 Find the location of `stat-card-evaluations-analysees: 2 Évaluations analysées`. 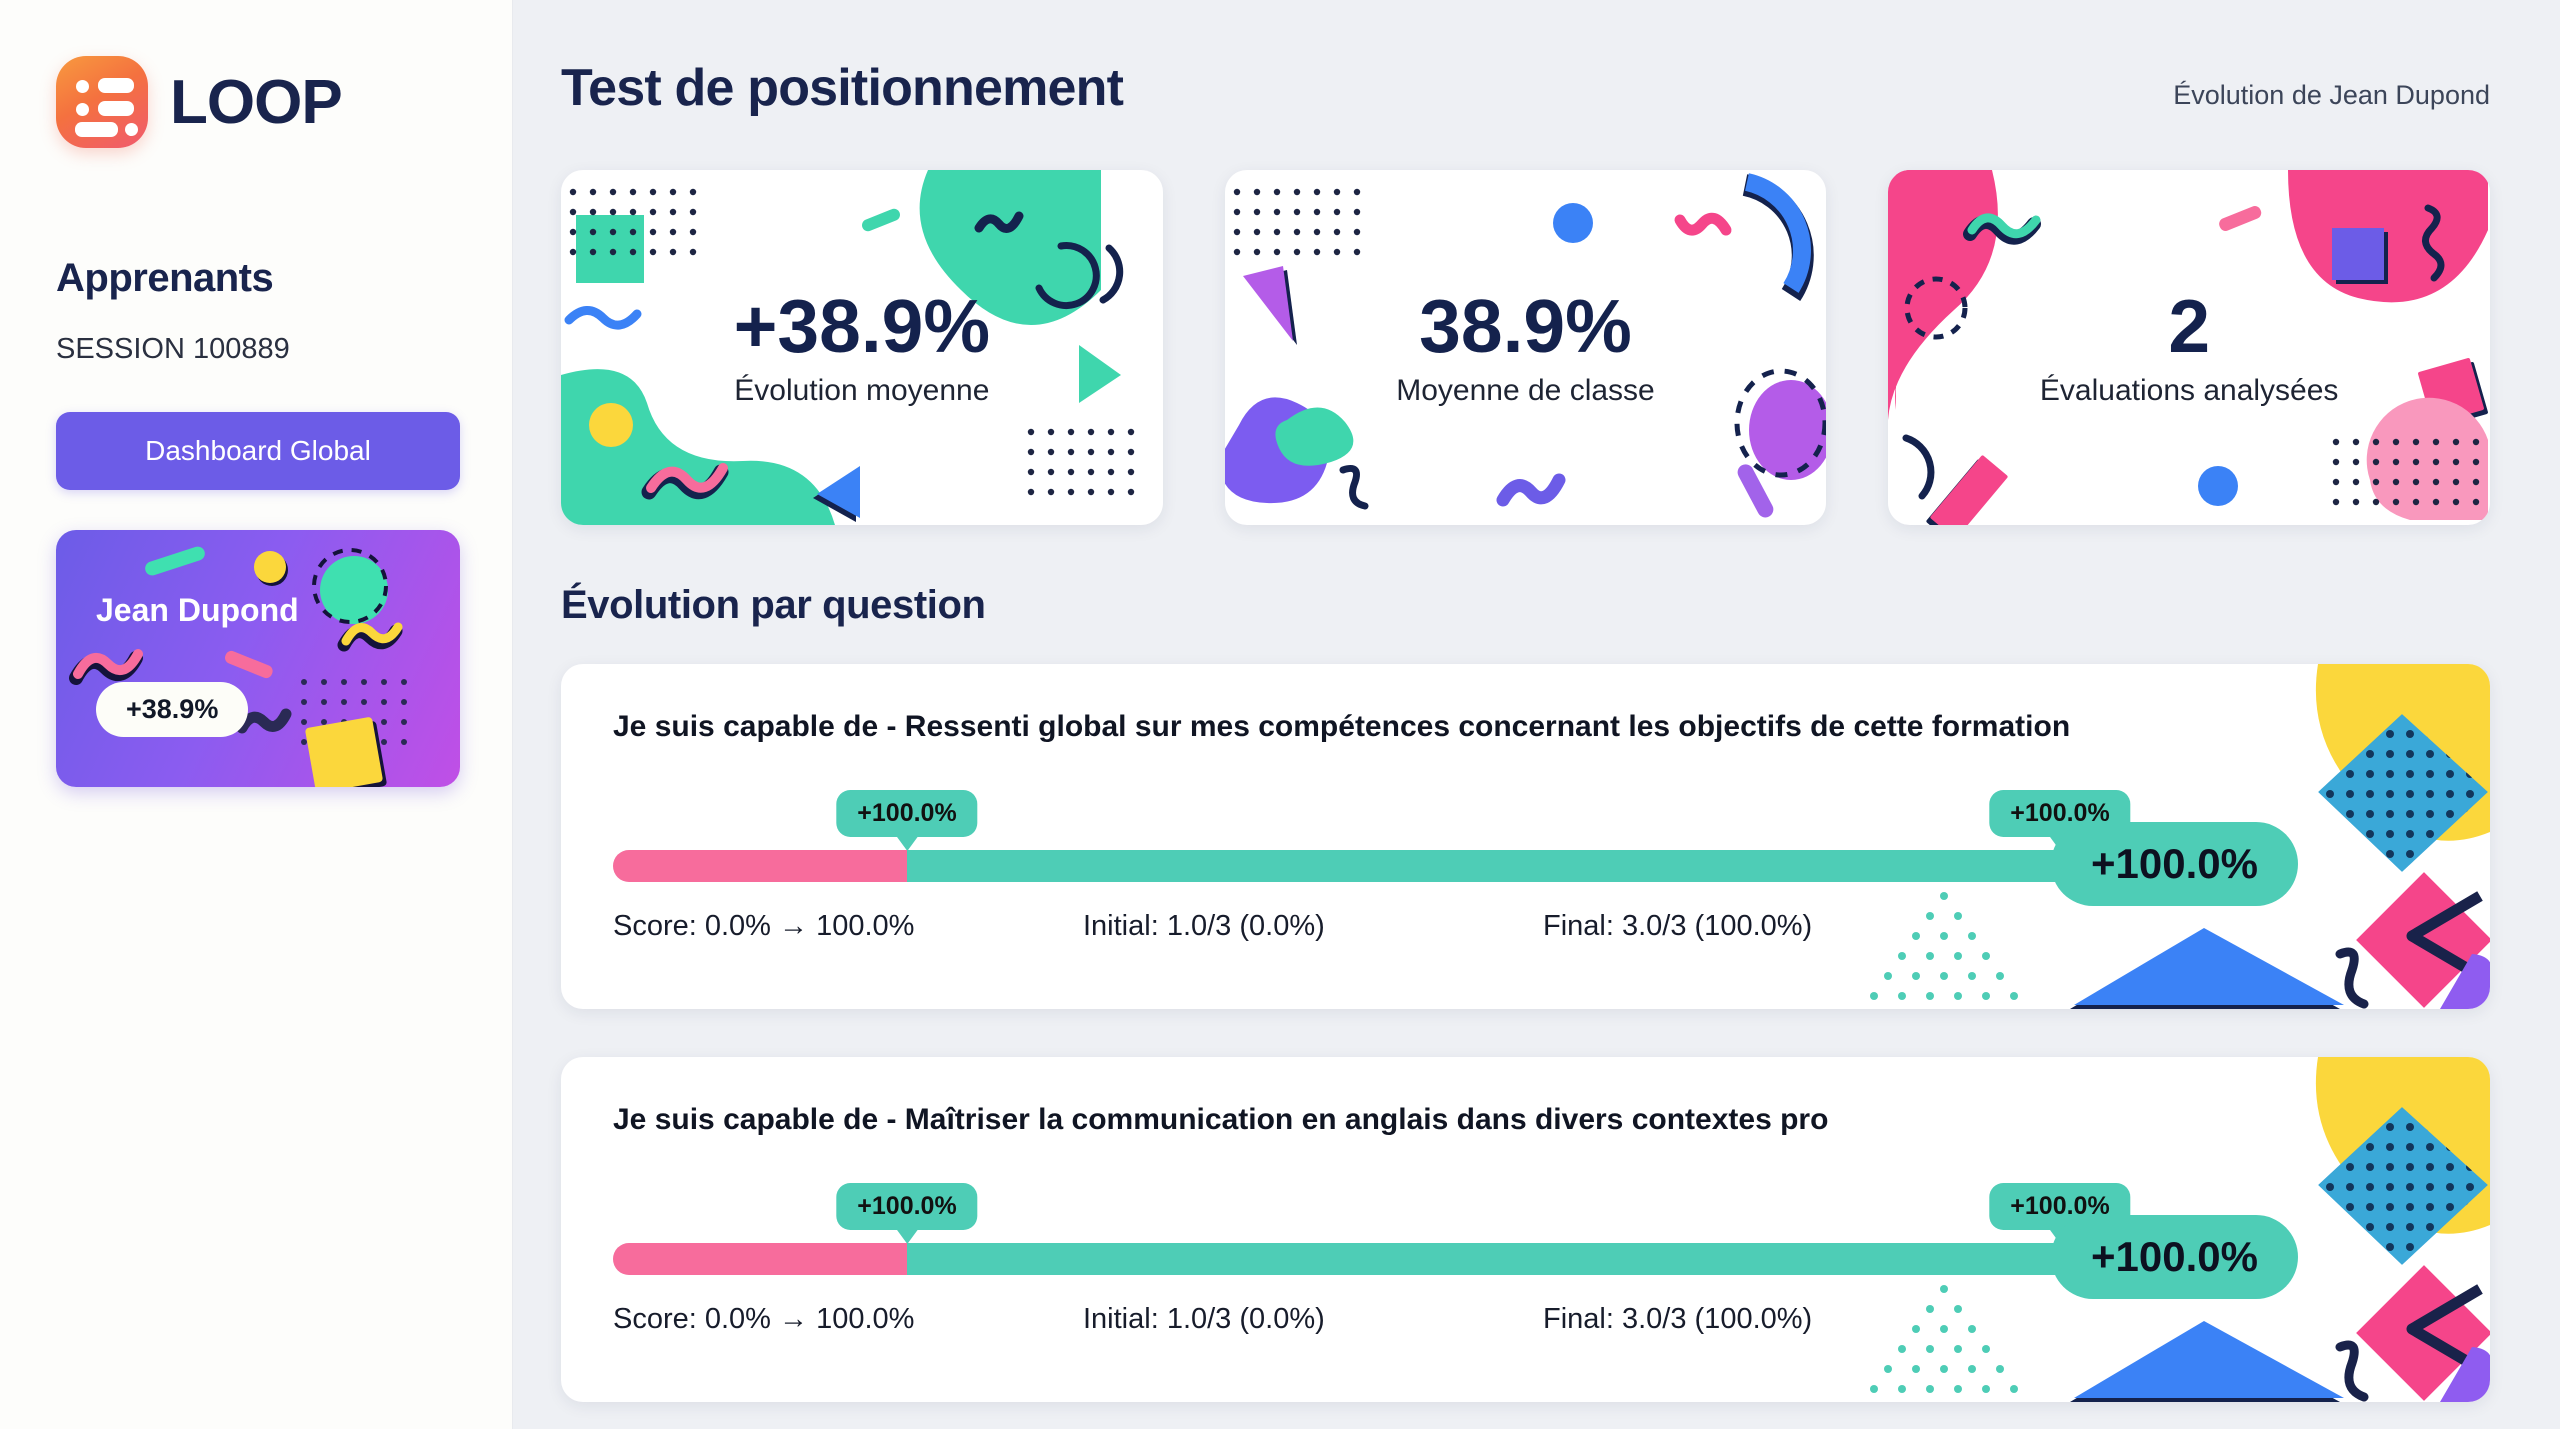

stat-card-evaluations-analysees: 2 Évaluations analysées is located at coordinates (2189, 347).